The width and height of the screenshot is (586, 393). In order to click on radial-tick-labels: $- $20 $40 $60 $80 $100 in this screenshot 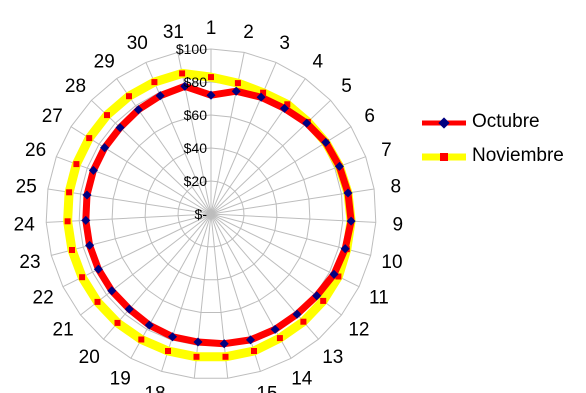, I will do `click(191, 131)`.